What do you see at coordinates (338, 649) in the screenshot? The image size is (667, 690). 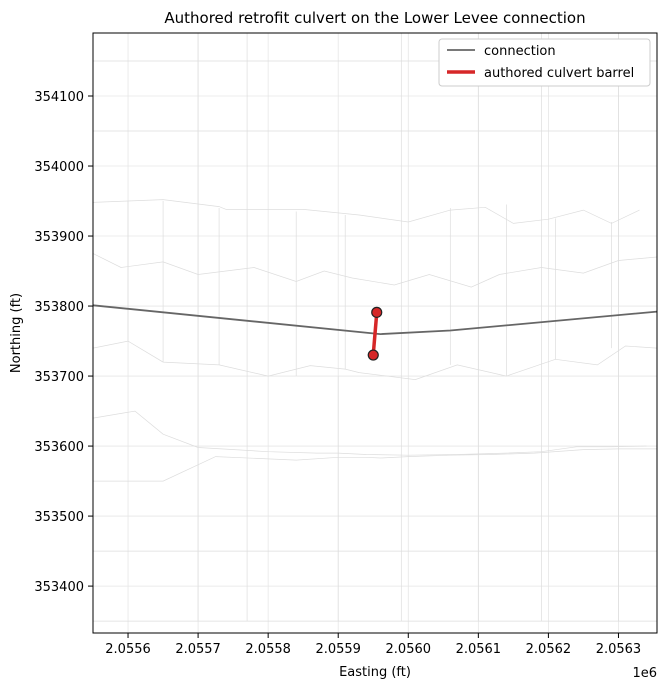 I see `x-tick-label: 2.0559` at bounding box center [338, 649].